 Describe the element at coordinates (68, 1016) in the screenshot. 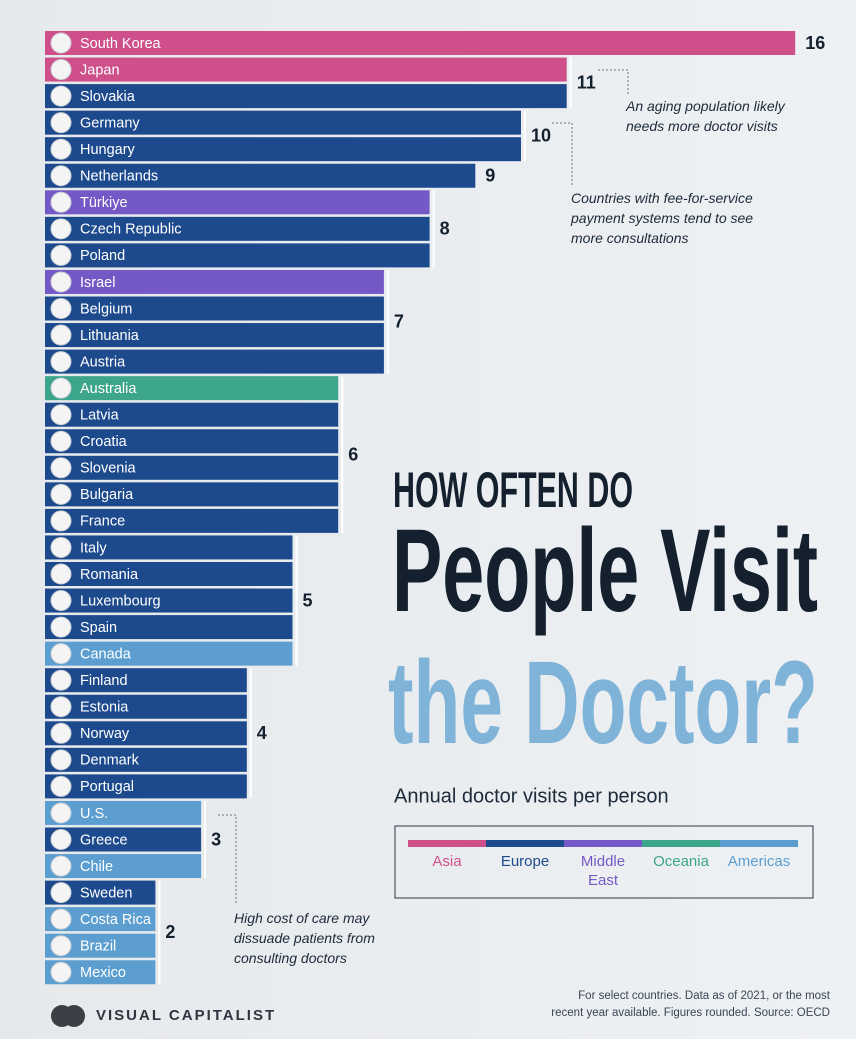

I see `logo` at that location.